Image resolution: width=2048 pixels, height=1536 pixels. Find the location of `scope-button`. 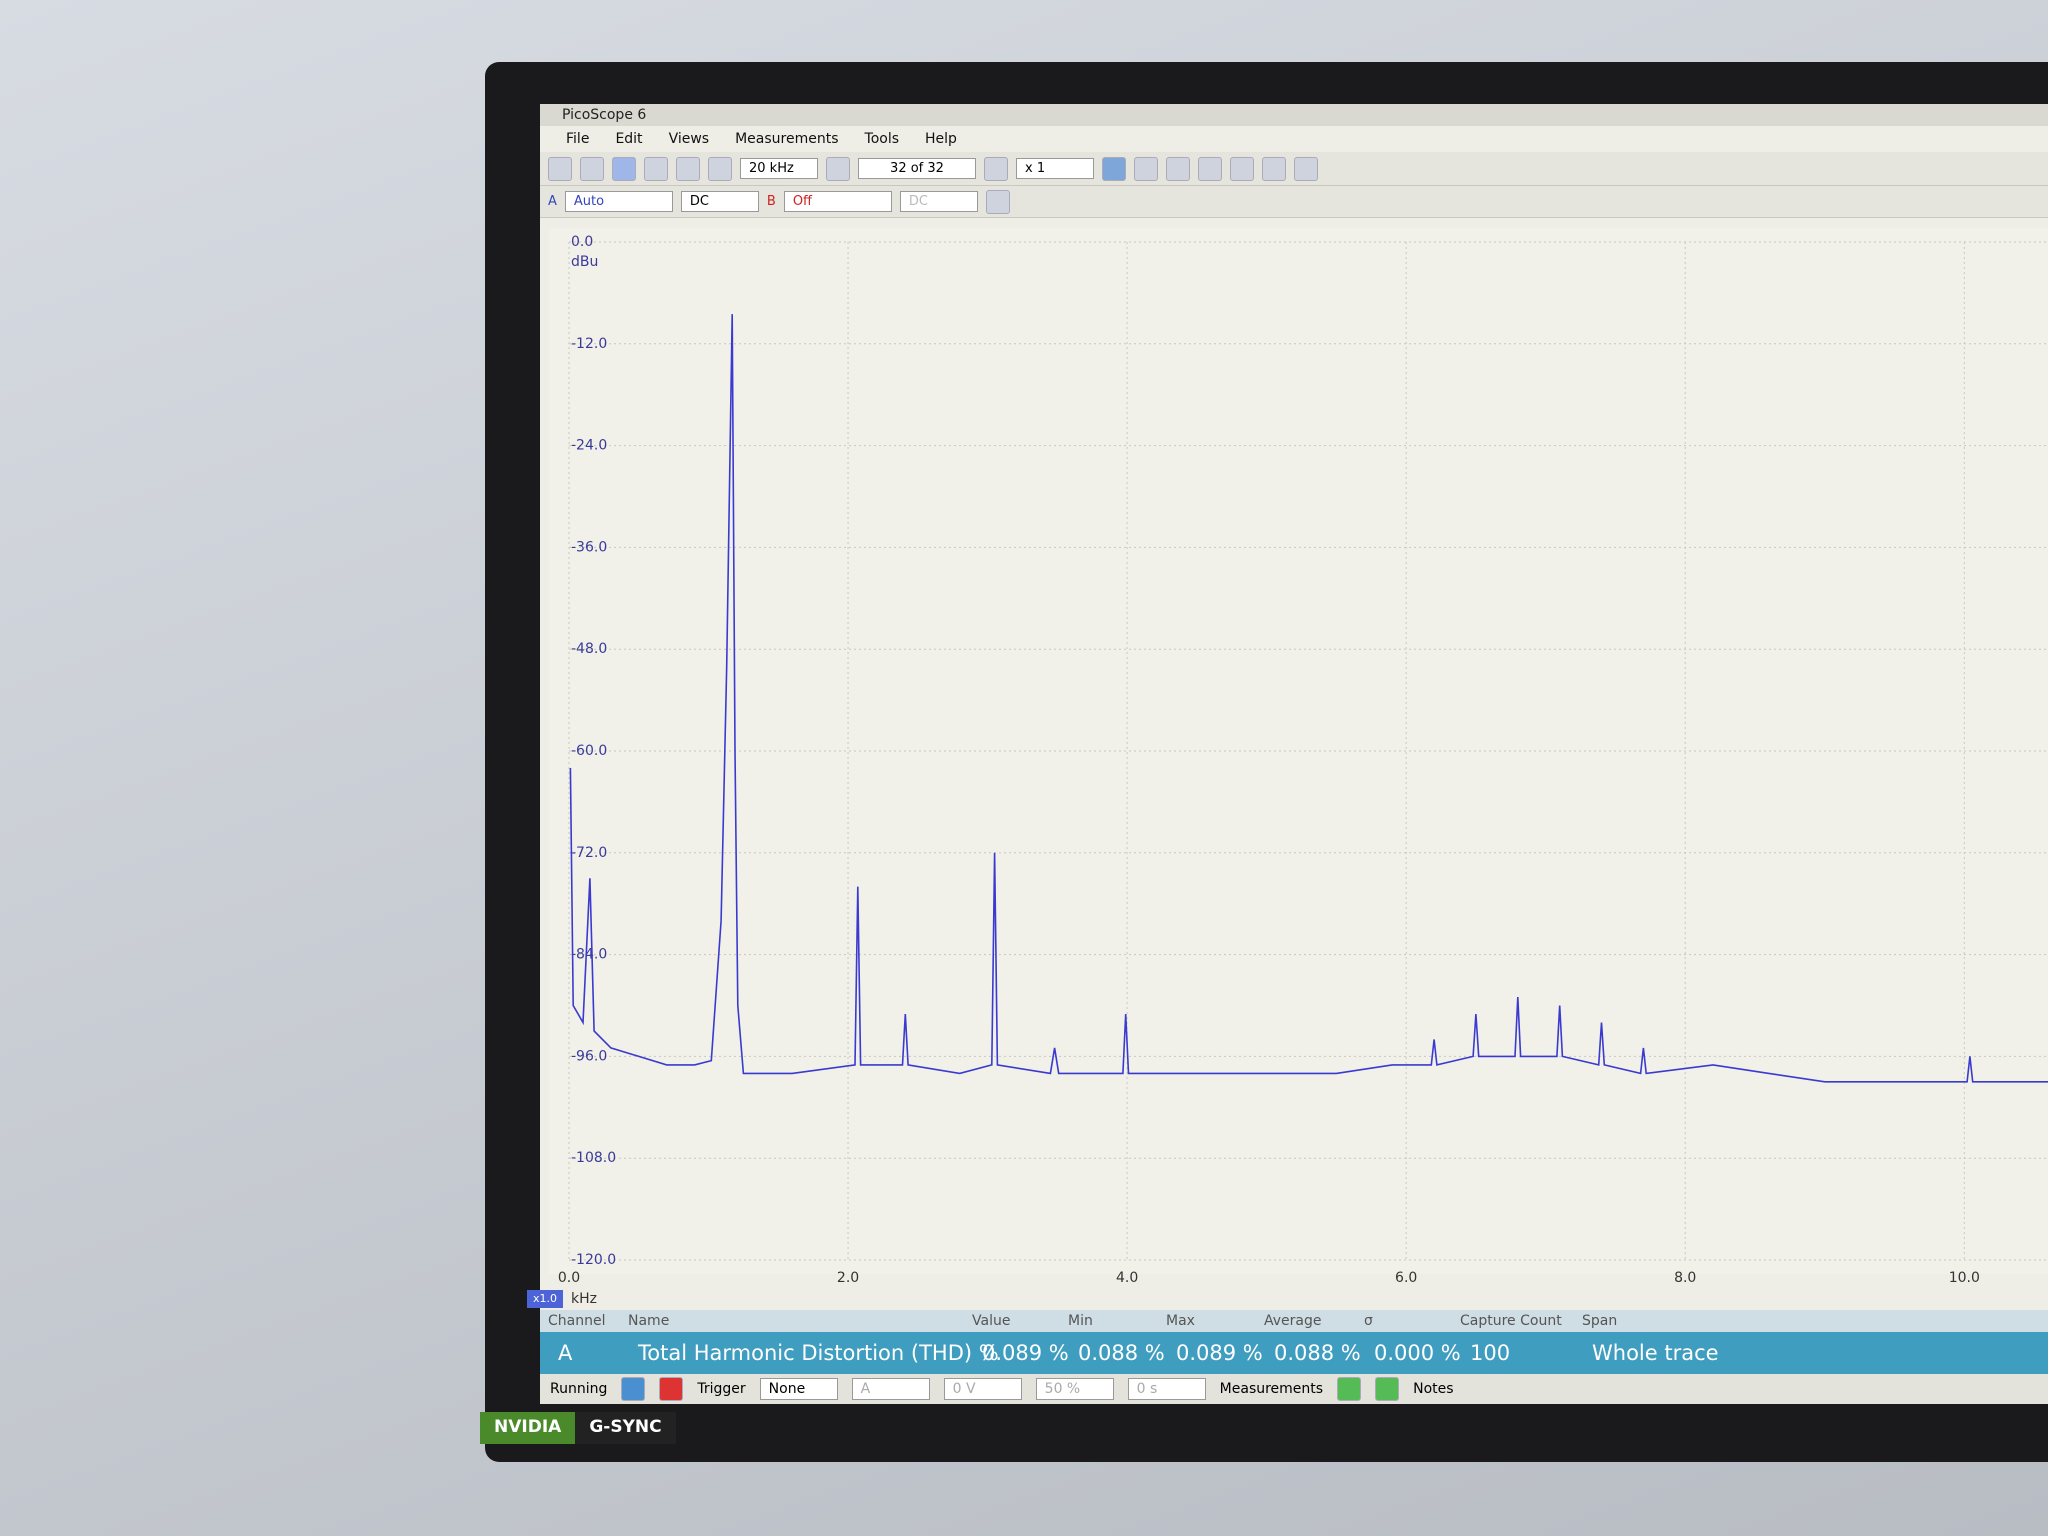

scope-button is located at coordinates (560, 168).